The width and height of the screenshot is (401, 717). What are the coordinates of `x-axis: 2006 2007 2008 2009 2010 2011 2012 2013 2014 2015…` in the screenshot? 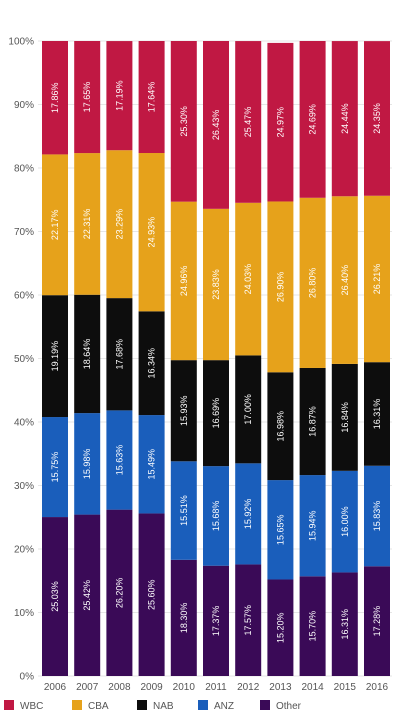 It's located at (216, 687).